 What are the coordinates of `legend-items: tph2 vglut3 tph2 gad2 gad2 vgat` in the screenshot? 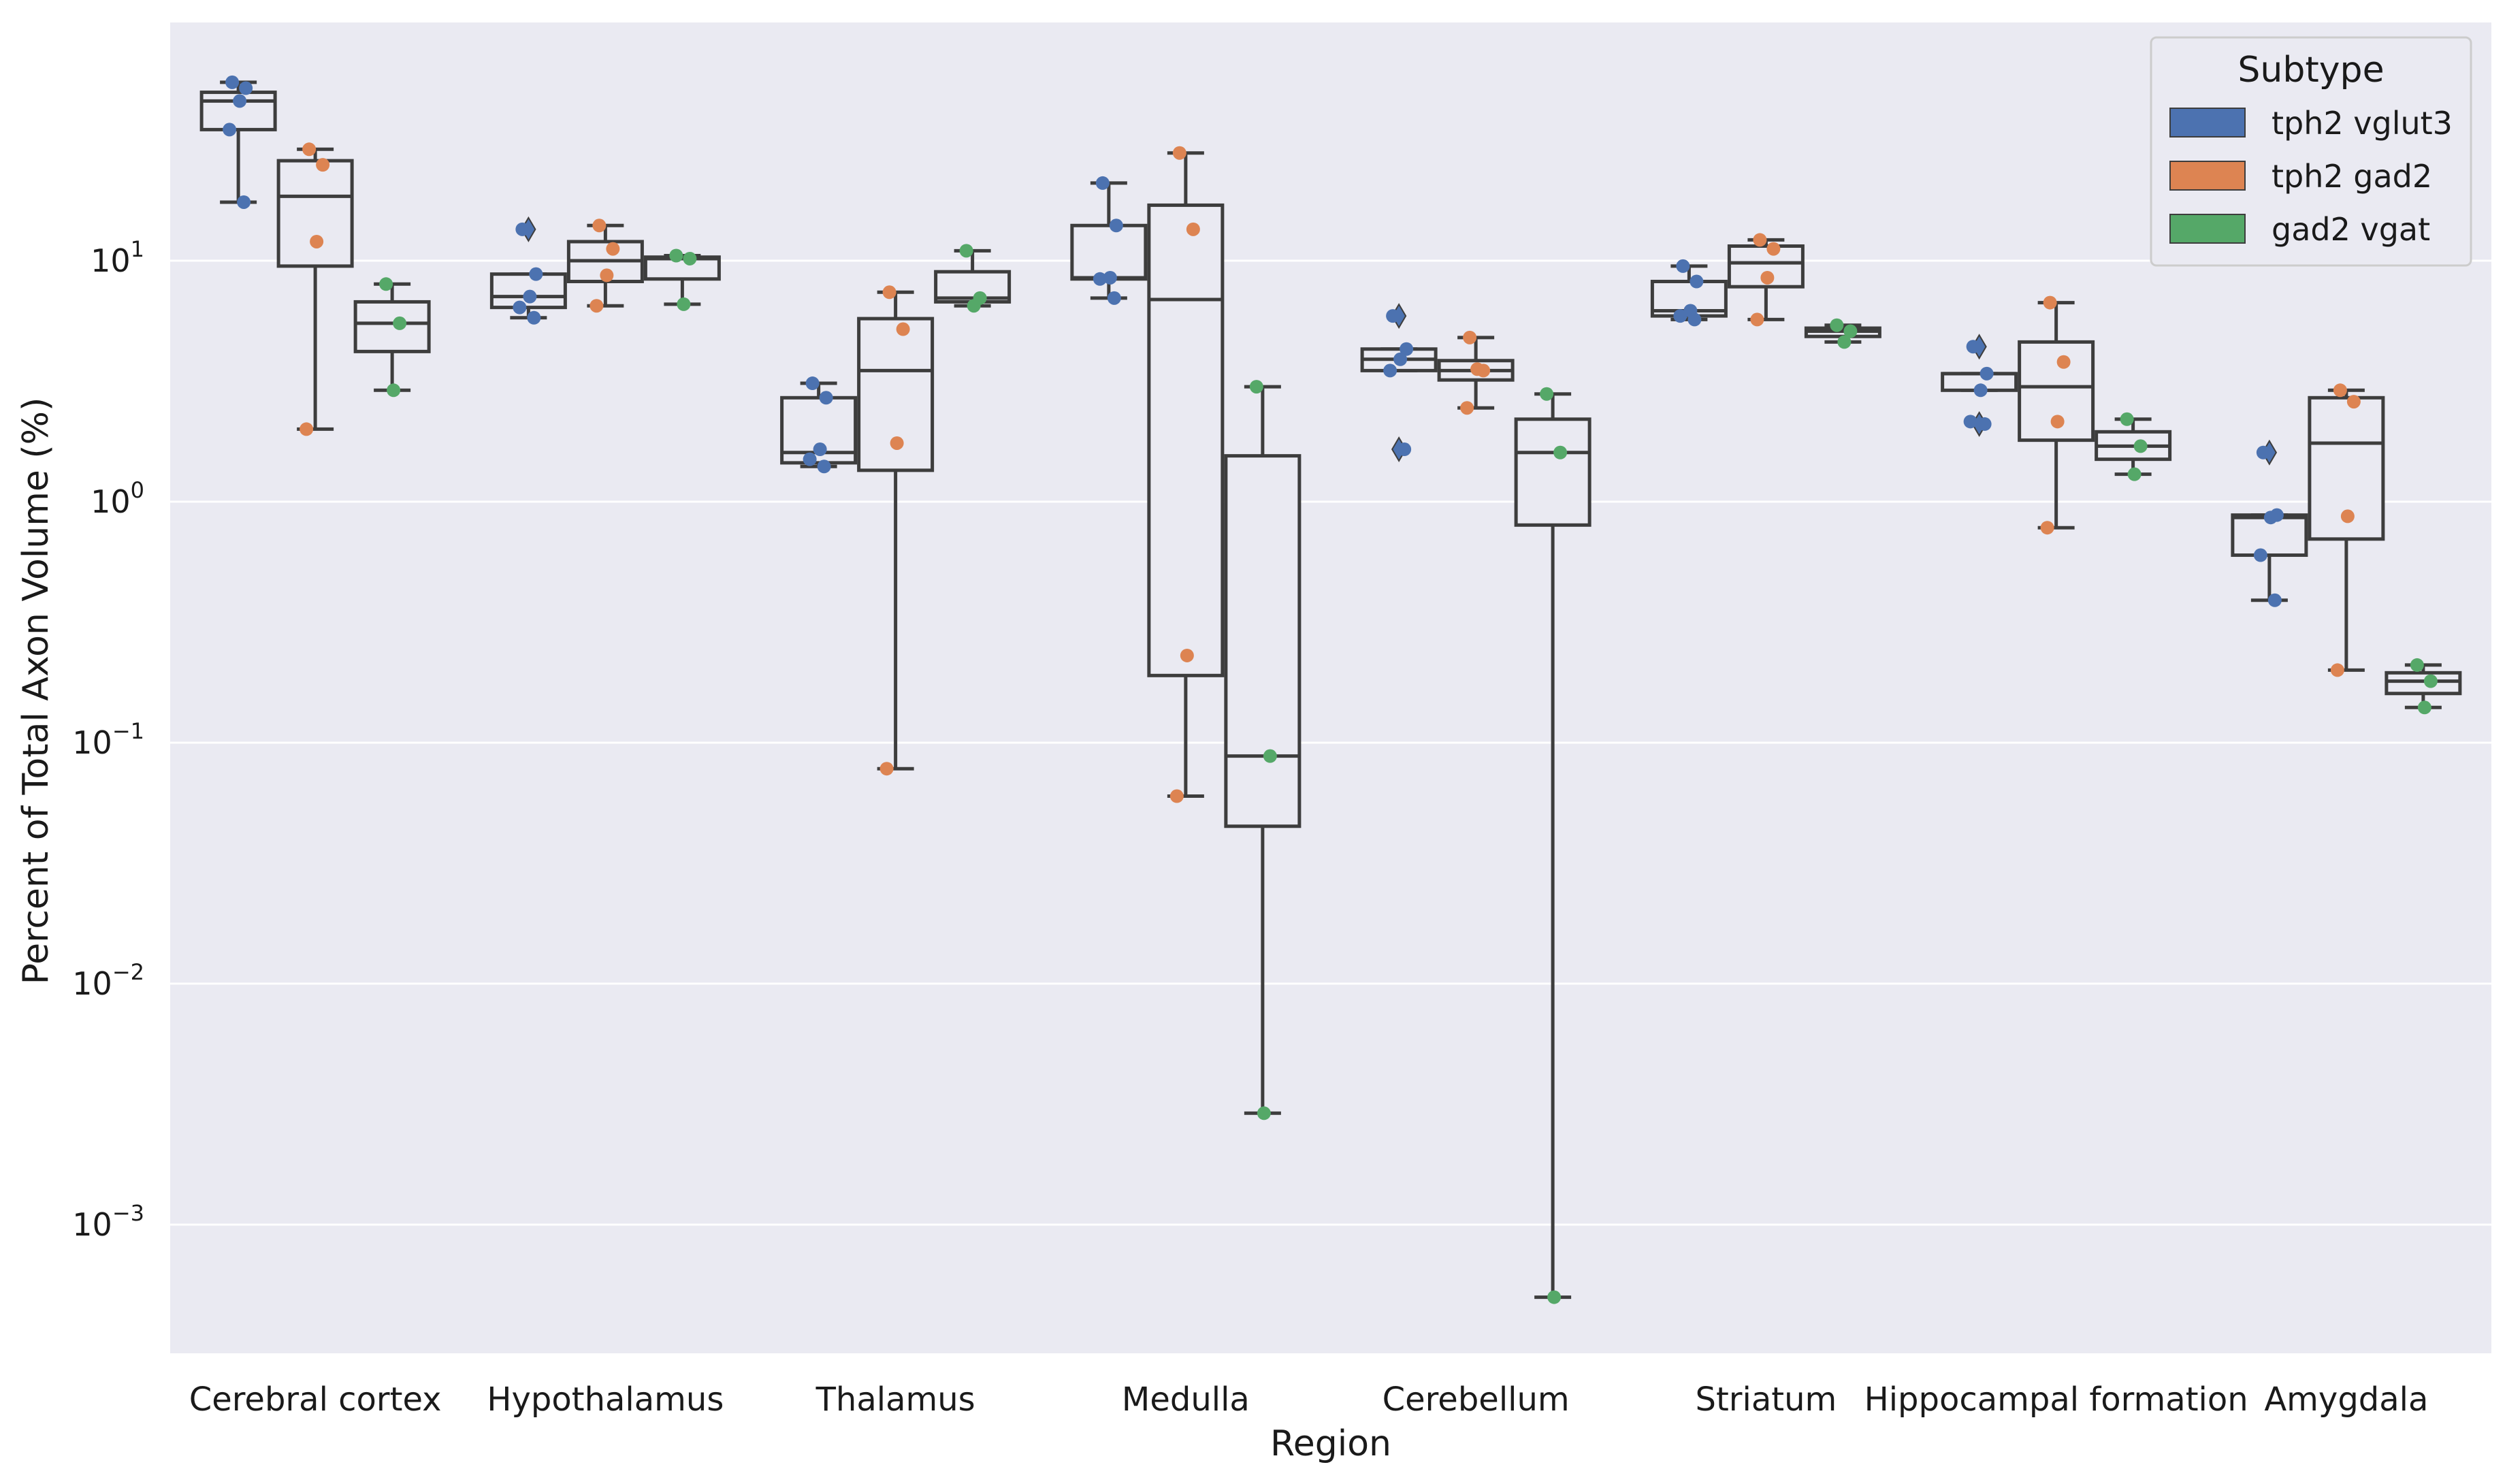 It's located at (2311, 176).